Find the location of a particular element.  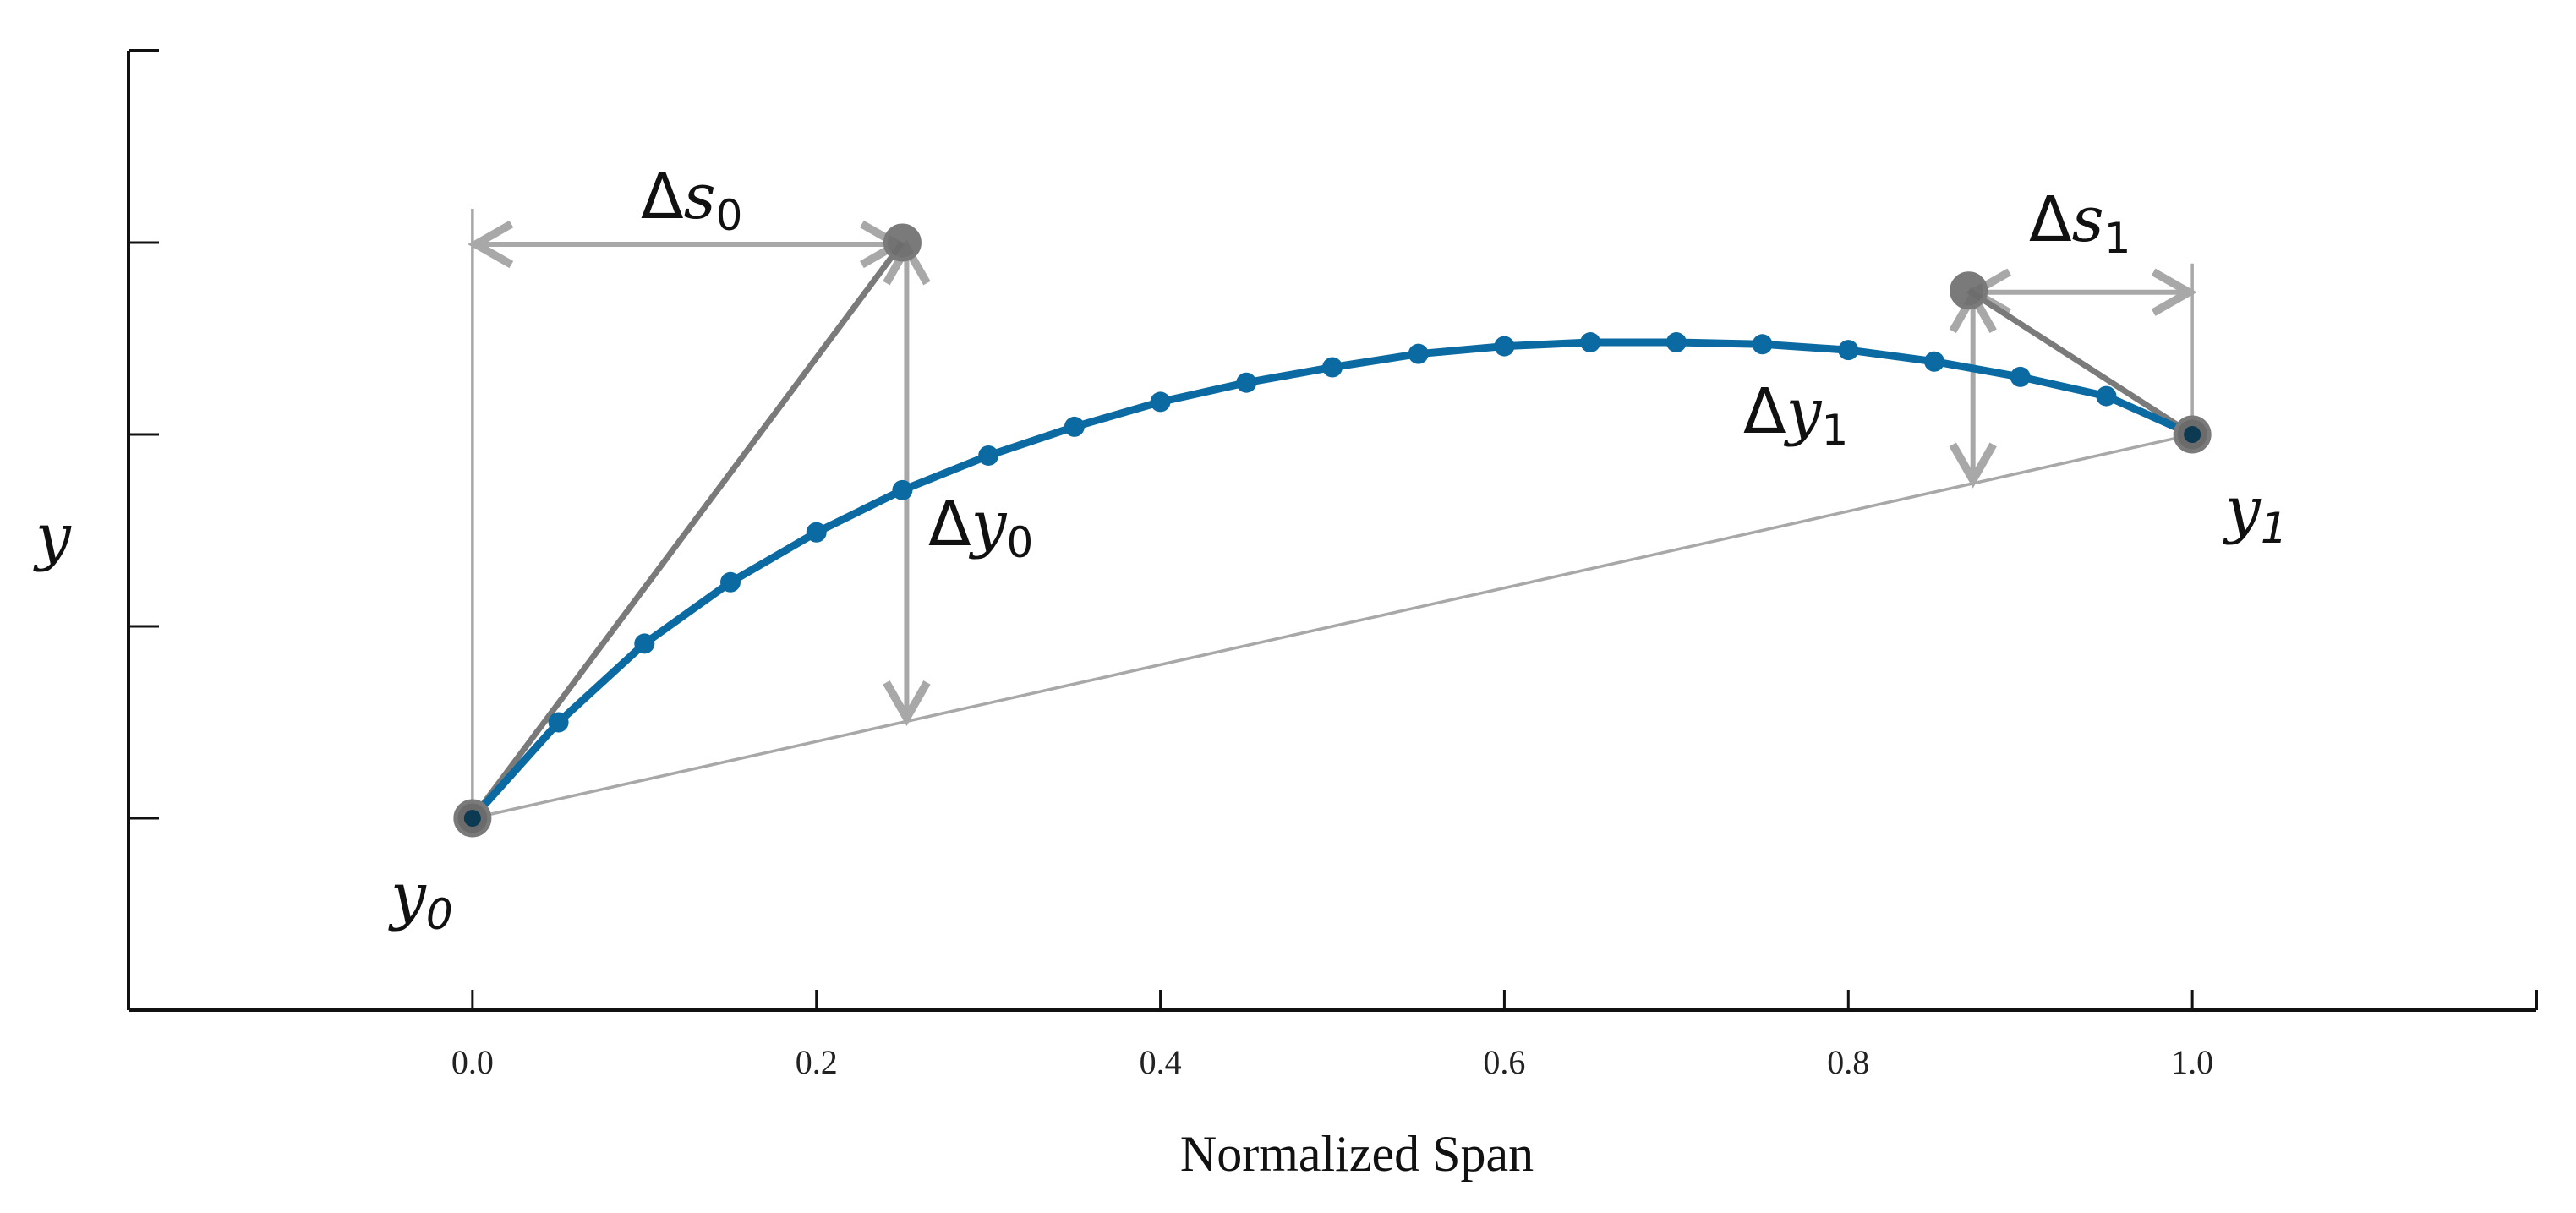

annotation-delta-y0-sub: 0 is located at coordinates (1020, 542).